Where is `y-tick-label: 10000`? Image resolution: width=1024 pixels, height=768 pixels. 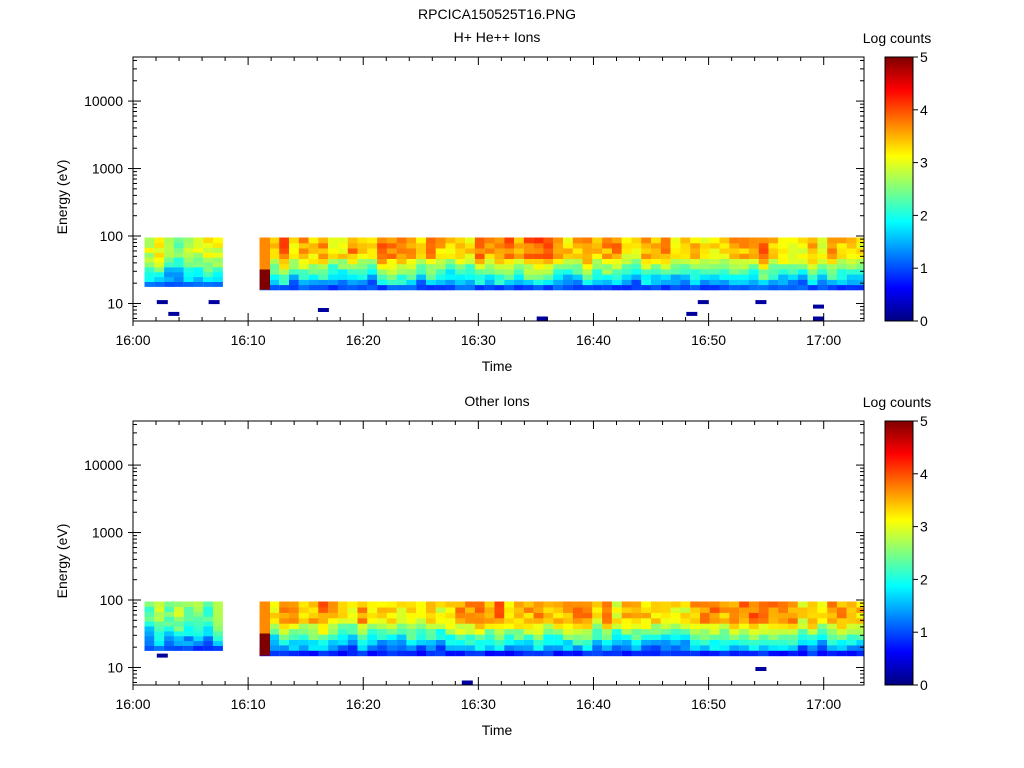 y-tick-label: 10000 is located at coordinates (103, 101).